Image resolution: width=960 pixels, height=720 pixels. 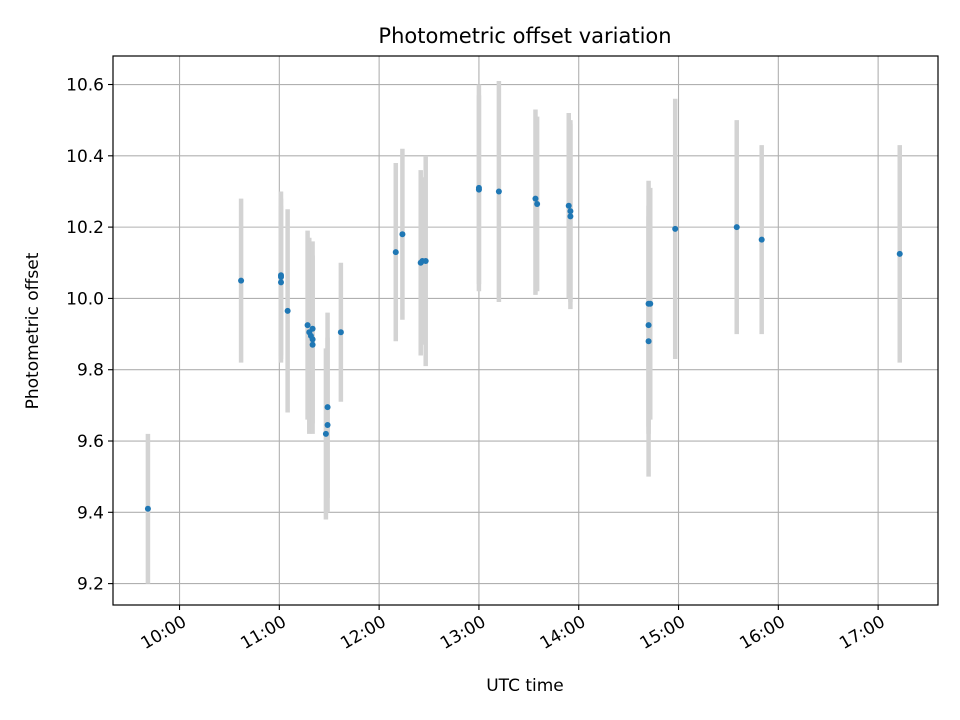 I want to click on y-tick-label: 9.6, so click(x=90, y=442).